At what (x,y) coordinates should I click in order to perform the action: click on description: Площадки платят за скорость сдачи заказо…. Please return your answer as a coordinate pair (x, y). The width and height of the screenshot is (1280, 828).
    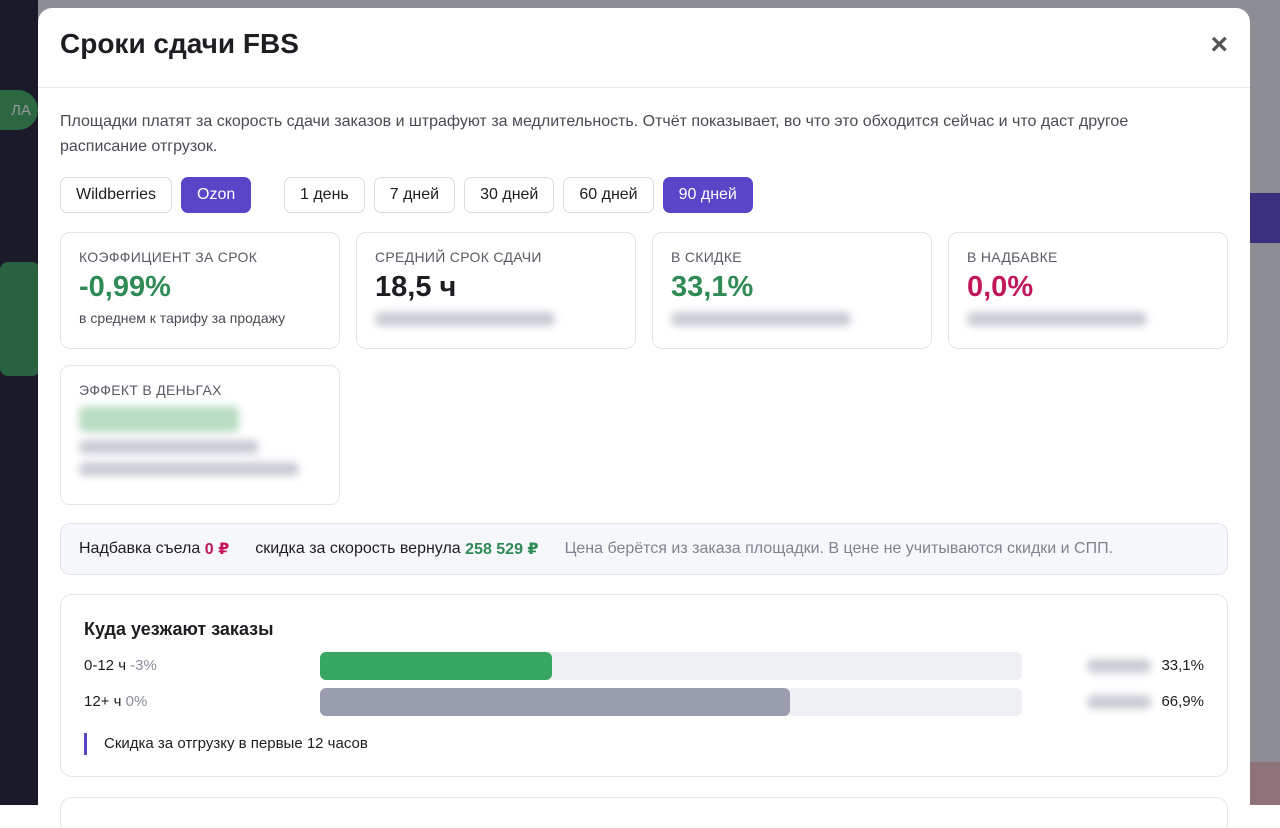
    Looking at the image, I should click on (635, 134).